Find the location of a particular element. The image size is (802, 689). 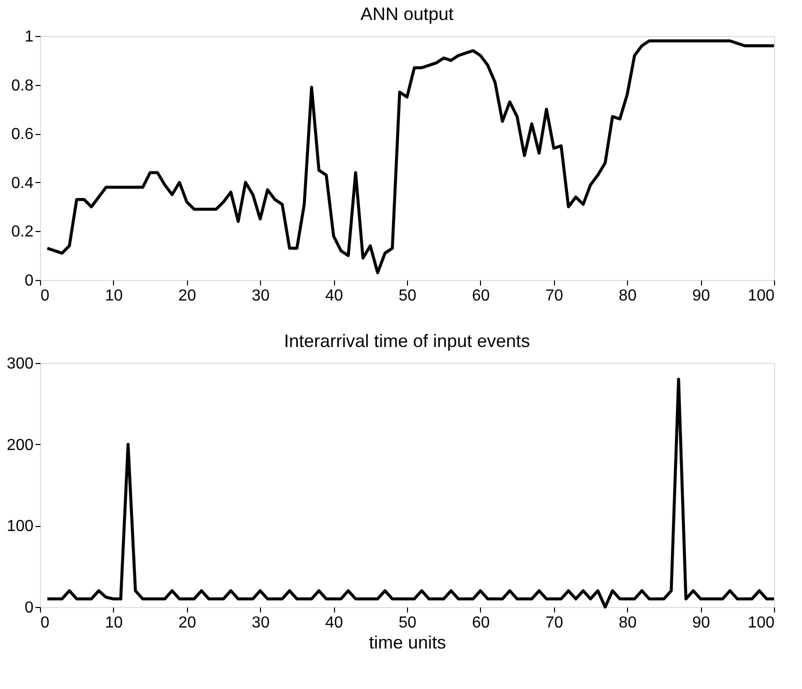

y-tick-label: 0.6 is located at coordinates (22, 135).